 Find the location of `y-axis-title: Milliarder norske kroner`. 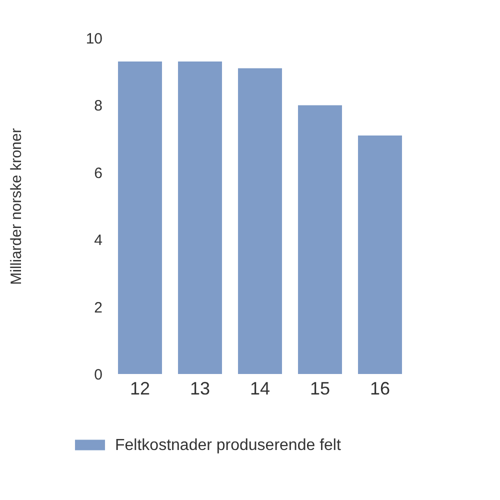

y-axis-title: Milliarder norske kroner is located at coordinates (16, 206).